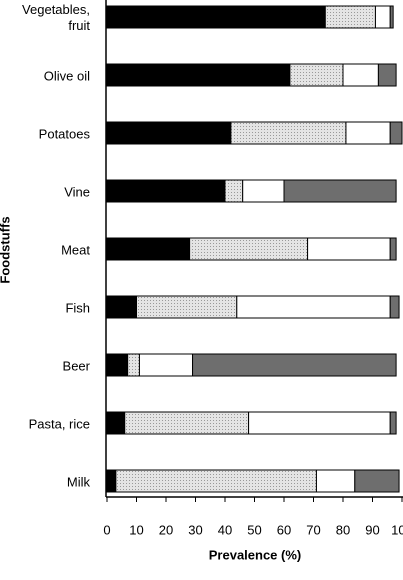 This screenshot has width=403, height=580. I want to click on y-tick-label: Fish, so click(77, 307).